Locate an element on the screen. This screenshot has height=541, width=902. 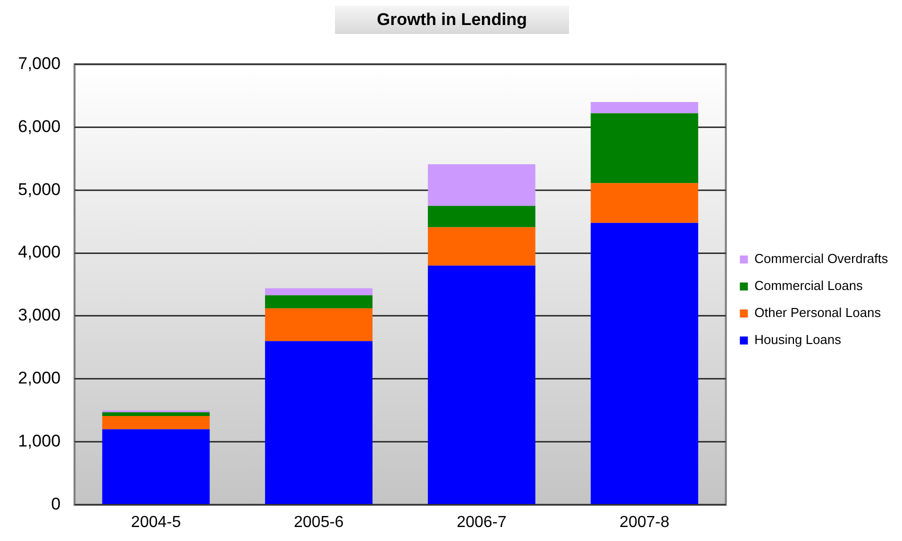
legend-label: Housing Loans is located at coordinates (798, 340).